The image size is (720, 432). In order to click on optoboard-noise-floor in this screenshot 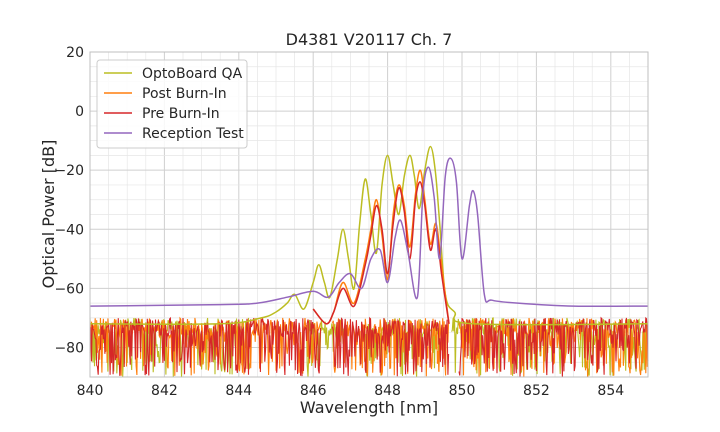, I will do `click(369, 347)`.